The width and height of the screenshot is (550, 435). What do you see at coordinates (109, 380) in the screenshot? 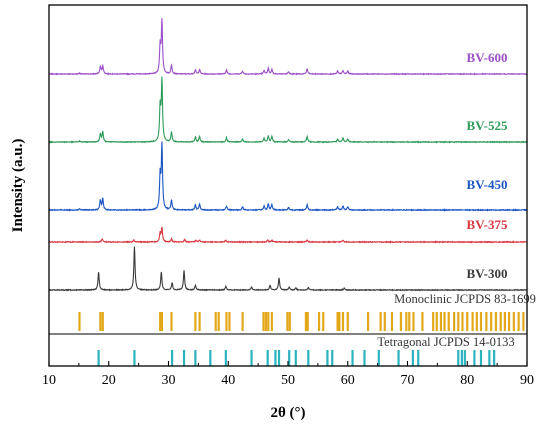
I see `x-tick-label: 20` at bounding box center [109, 380].